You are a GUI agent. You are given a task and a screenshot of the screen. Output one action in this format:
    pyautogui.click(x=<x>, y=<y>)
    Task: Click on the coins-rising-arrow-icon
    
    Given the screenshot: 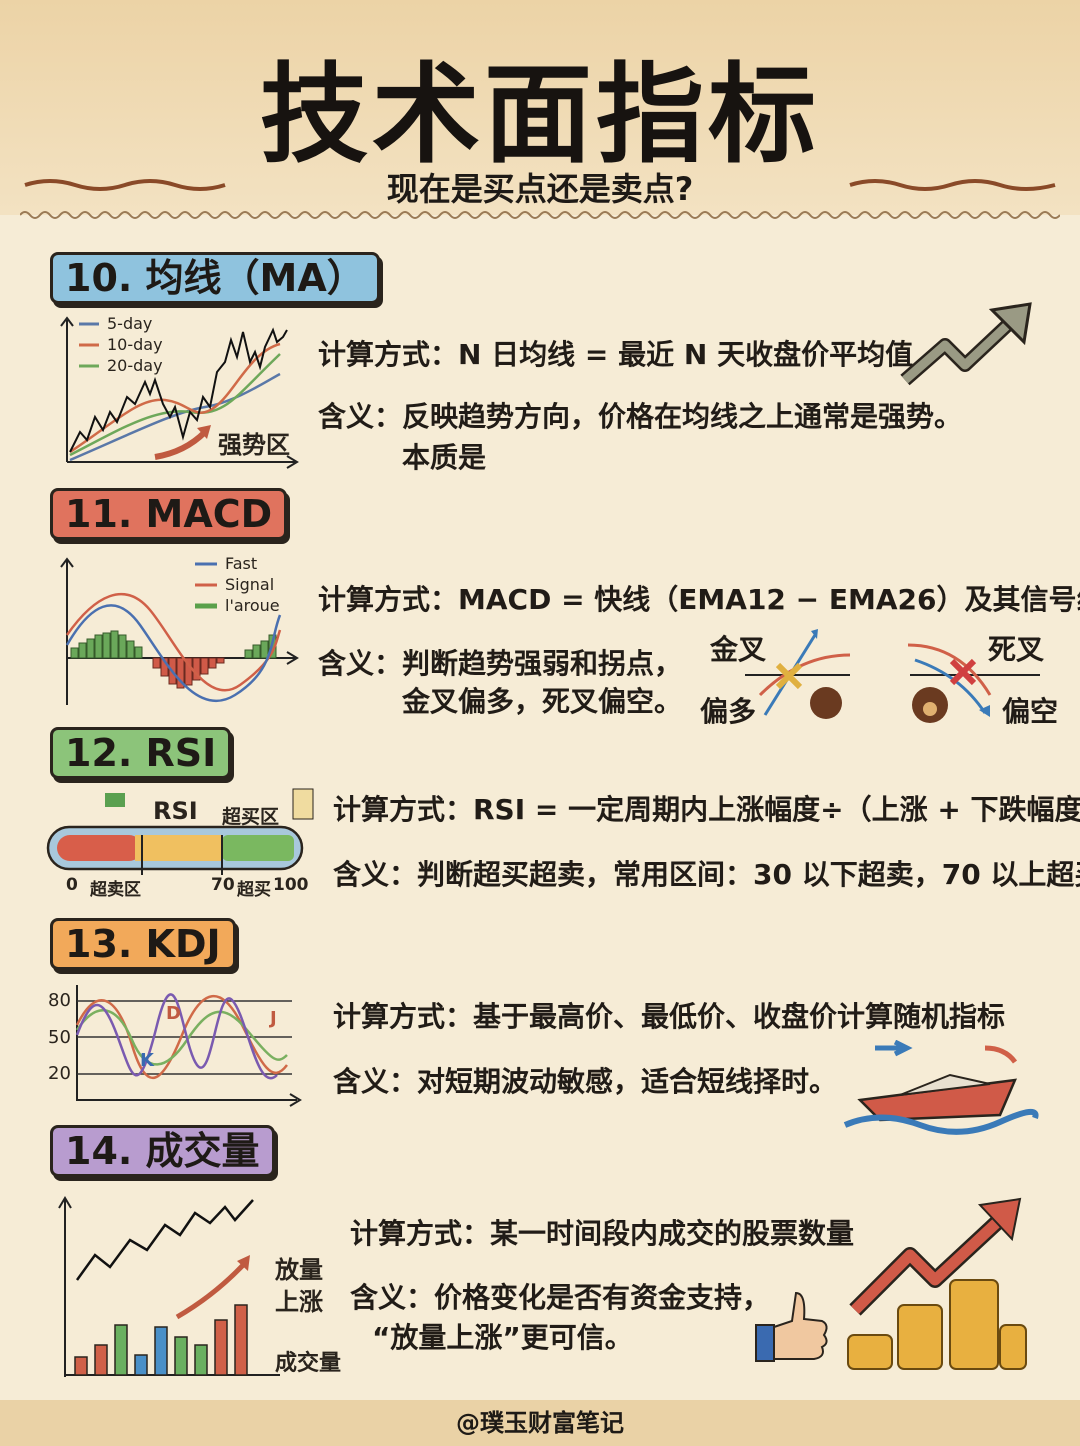 What is the action you would take?
    pyautogui.click(x=937, y=1283)
    